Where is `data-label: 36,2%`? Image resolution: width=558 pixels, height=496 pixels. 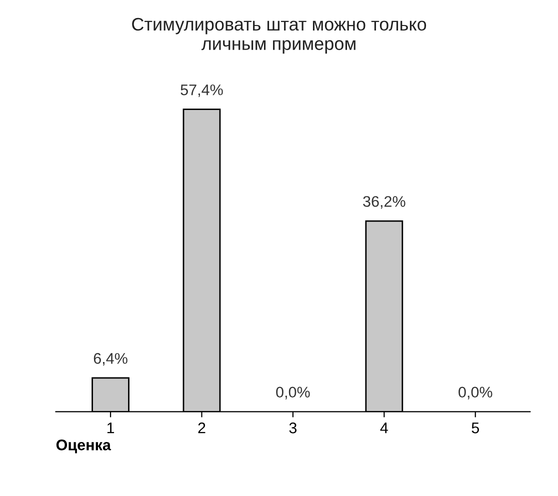 data-label: 36,2% is located at coordinates (384, 202).